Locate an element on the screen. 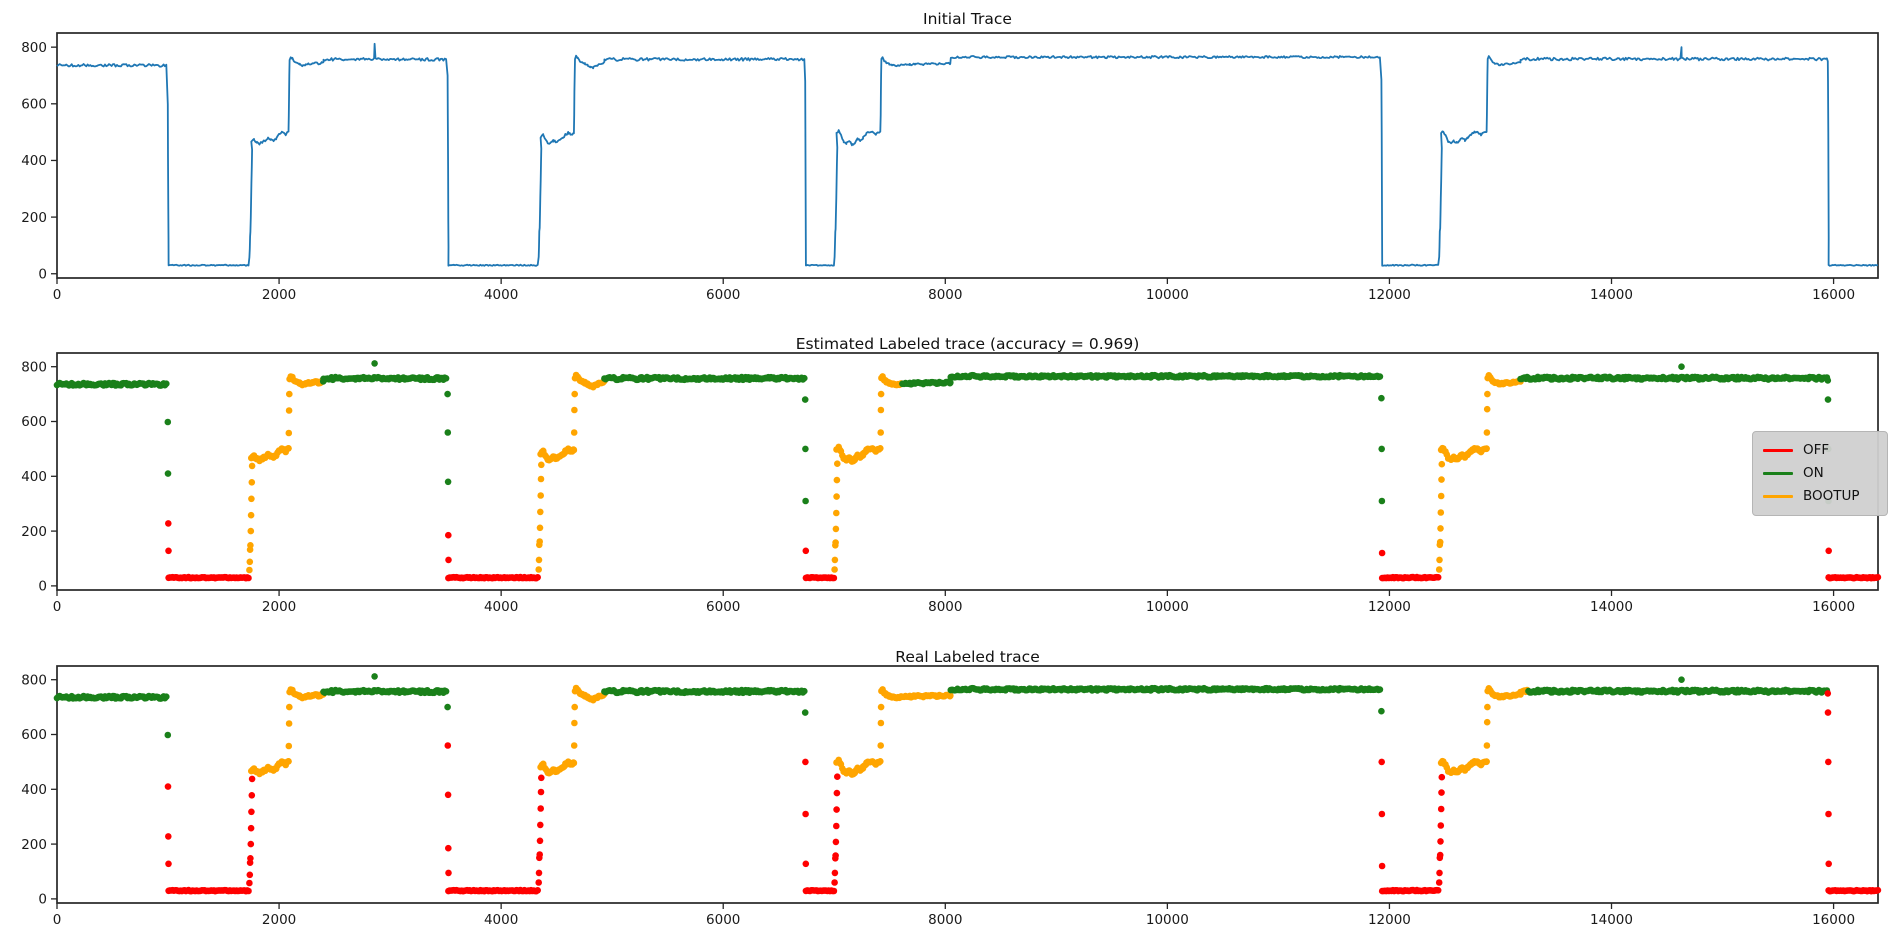  legend: OFF ON BOOTUP is located at coordinates (1820, 473).